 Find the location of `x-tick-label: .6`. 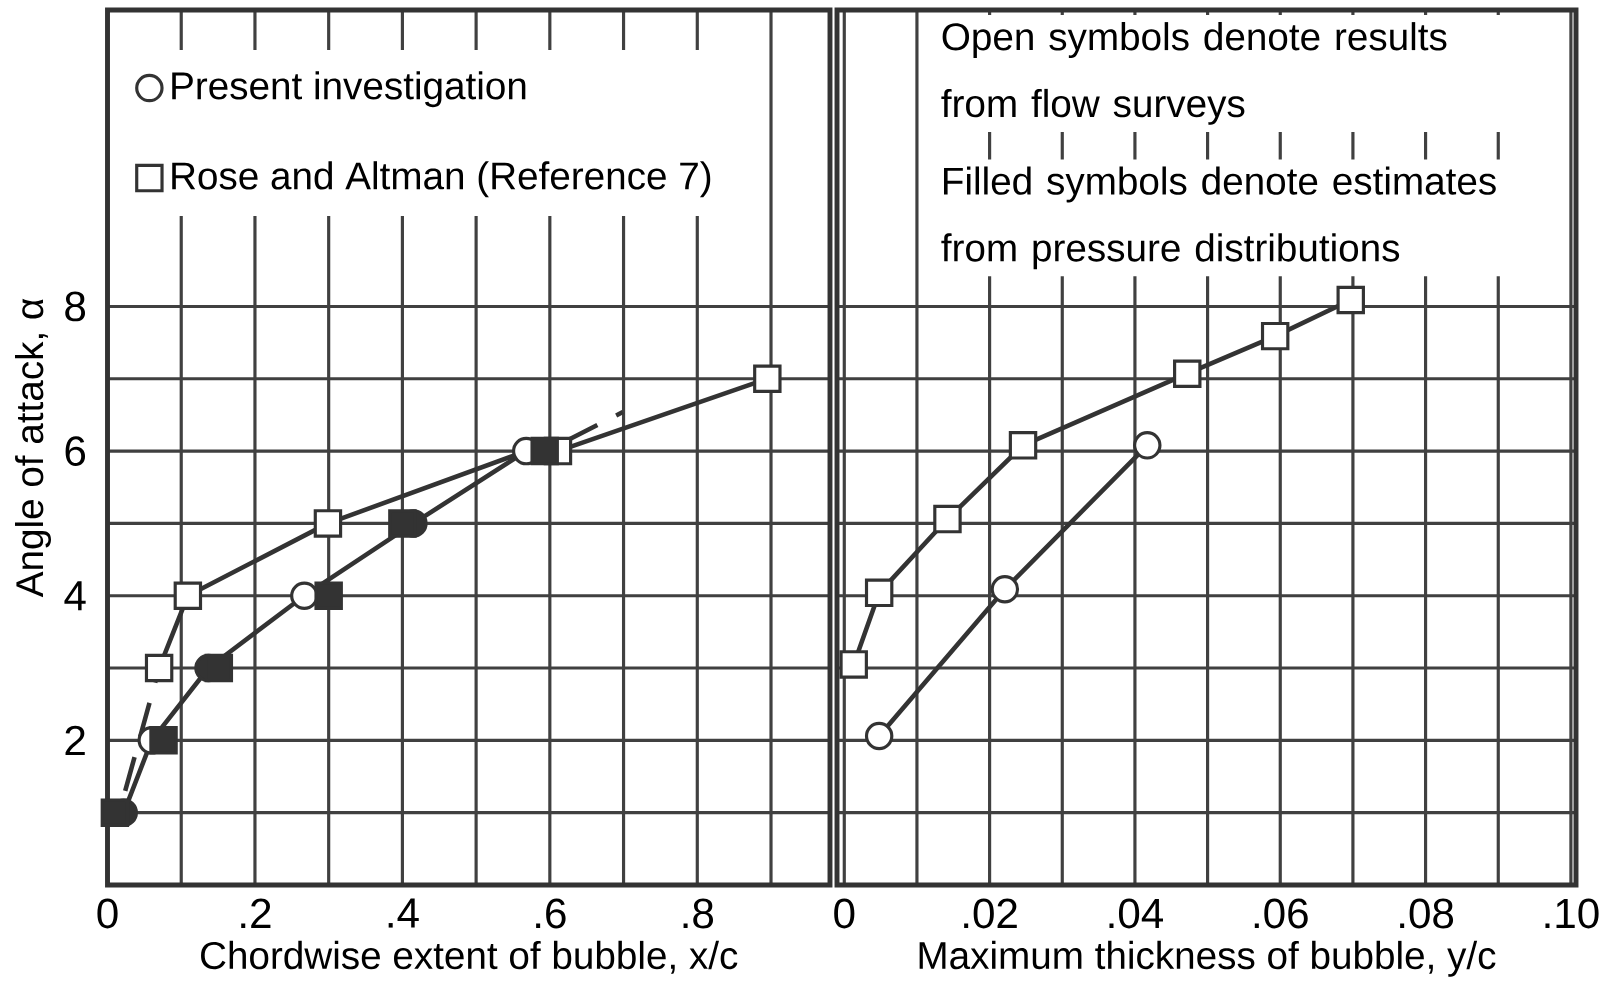

x-tick-label: .6 is located at coordinates (551, 913).